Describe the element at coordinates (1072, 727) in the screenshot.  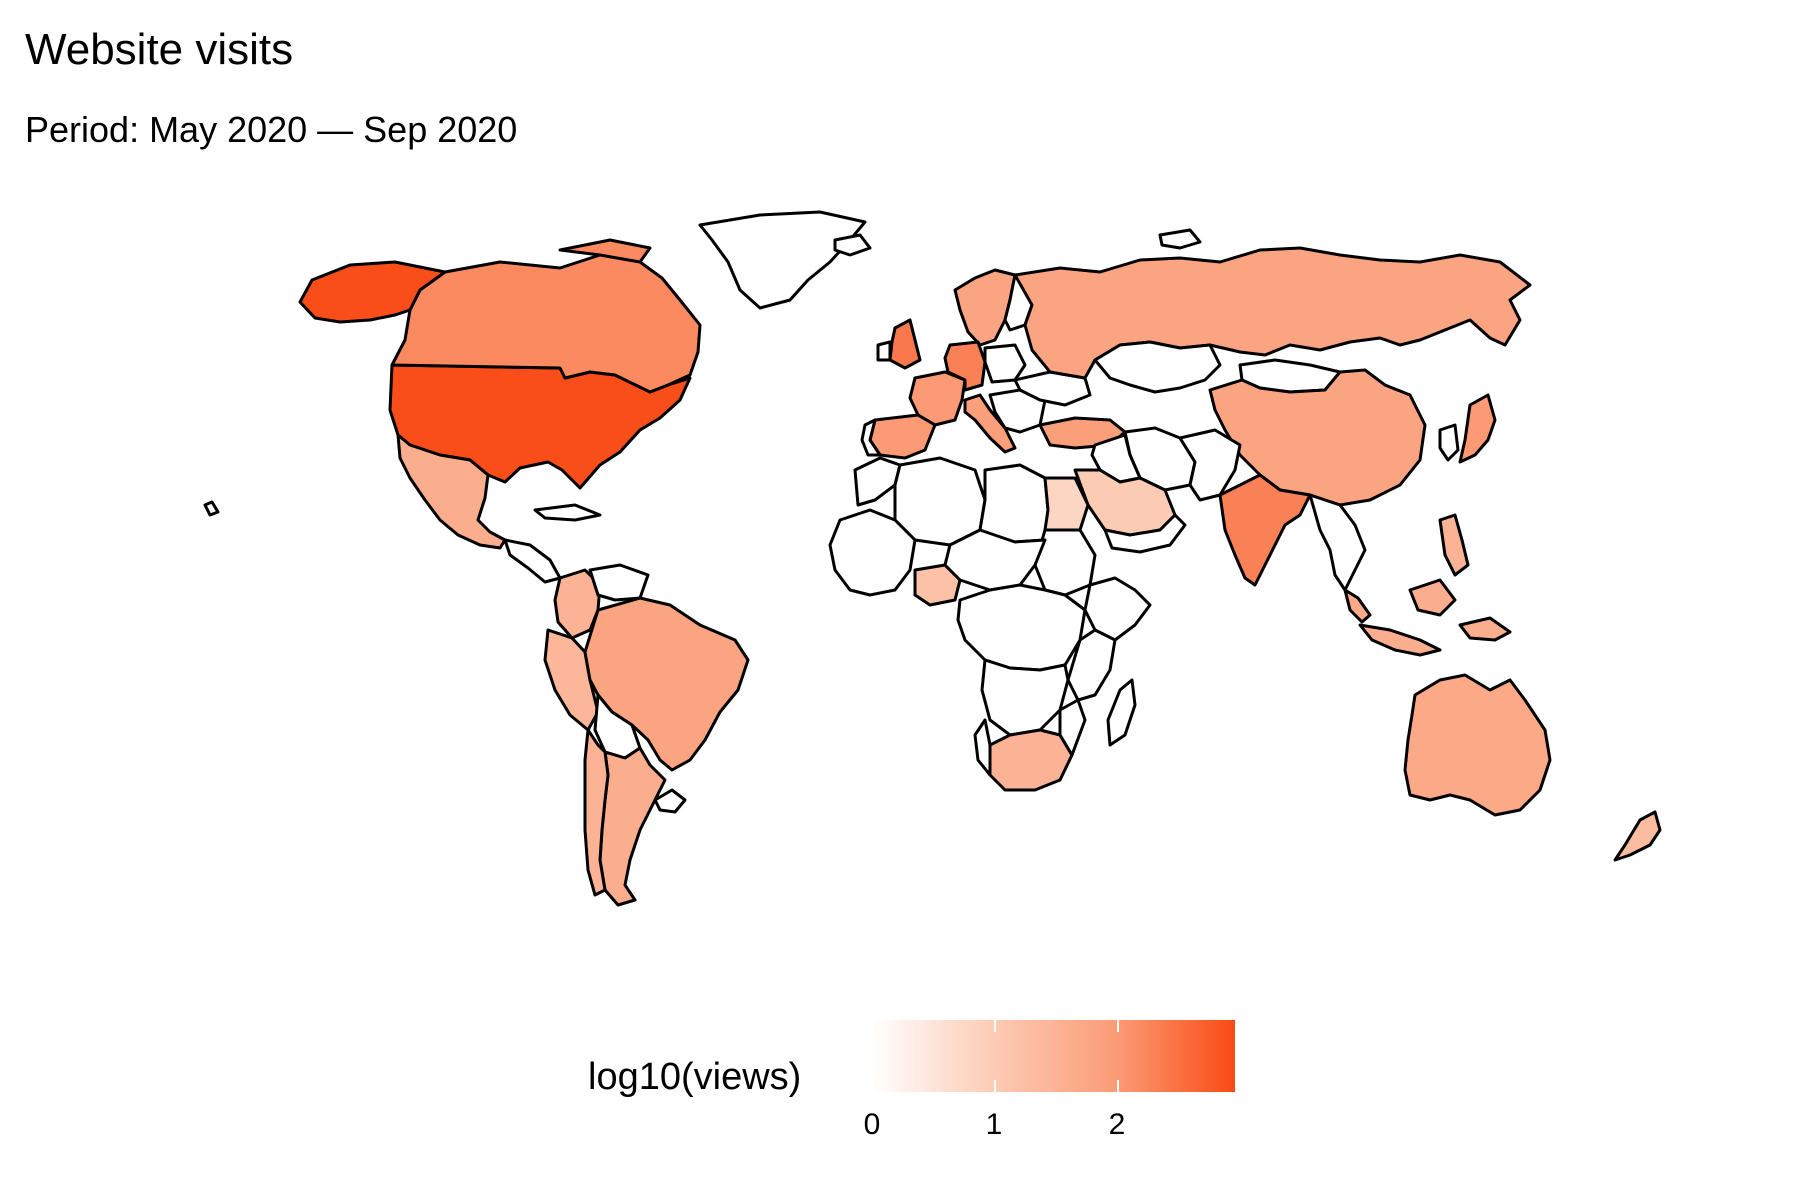
I see `region-mozambique` at that location.